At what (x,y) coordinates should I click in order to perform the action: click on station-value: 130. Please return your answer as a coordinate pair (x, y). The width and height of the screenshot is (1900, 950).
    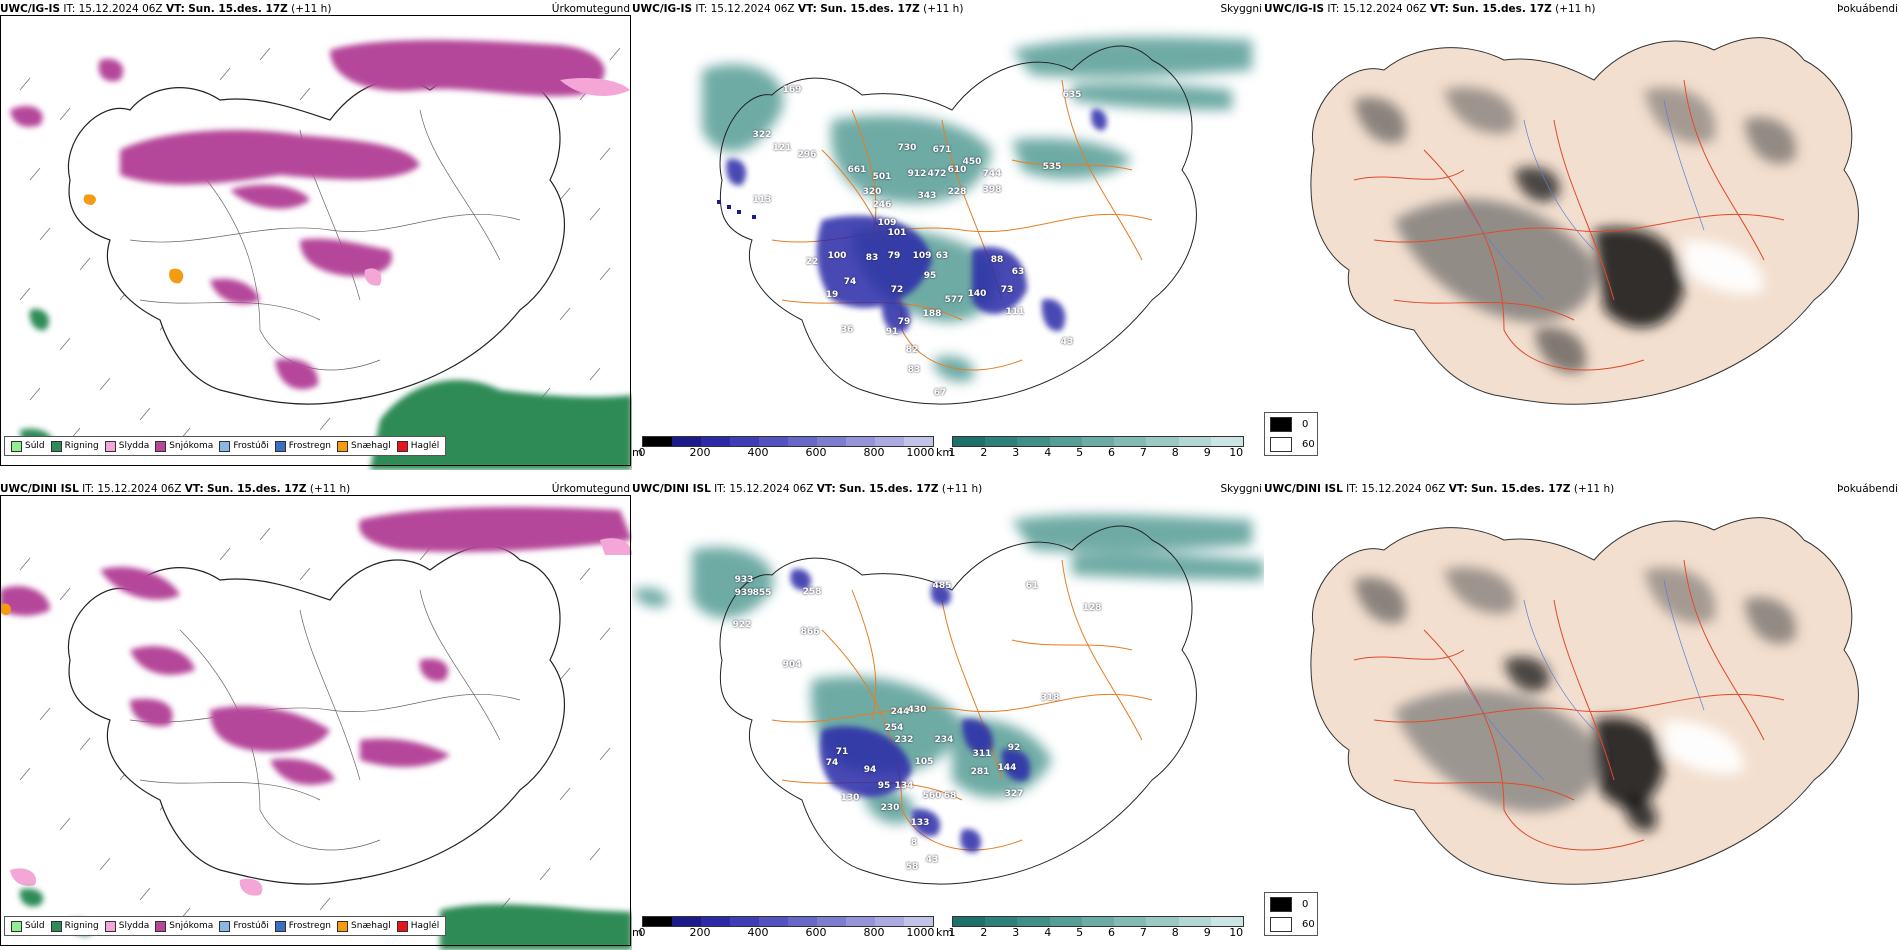
    Looking at the image, I should click on (850, 798).